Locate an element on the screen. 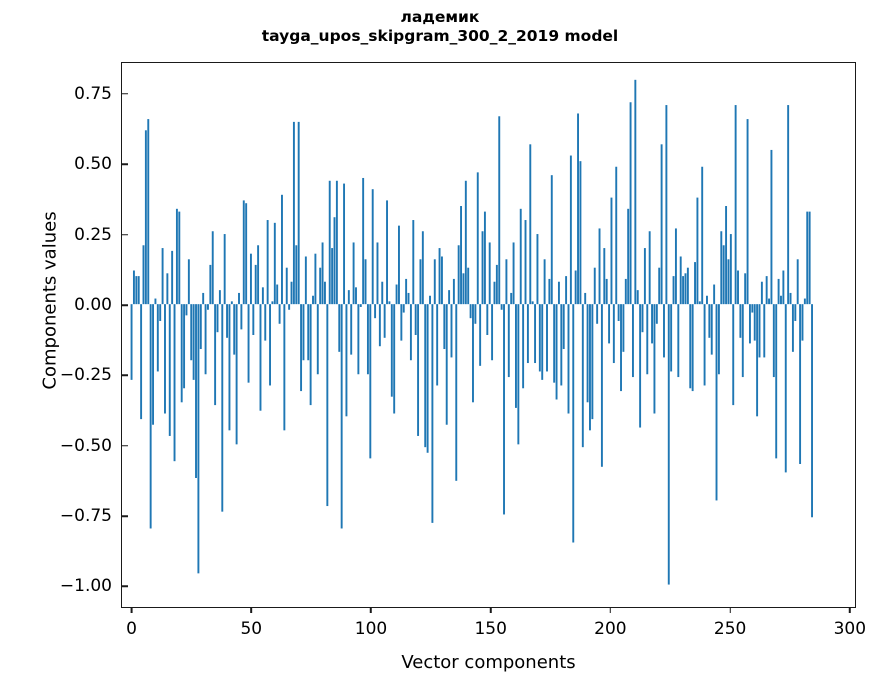 The width and height of the screenshot is (880, 696). x-axis-tick-label: 150 is located at coordinates (490, 629).